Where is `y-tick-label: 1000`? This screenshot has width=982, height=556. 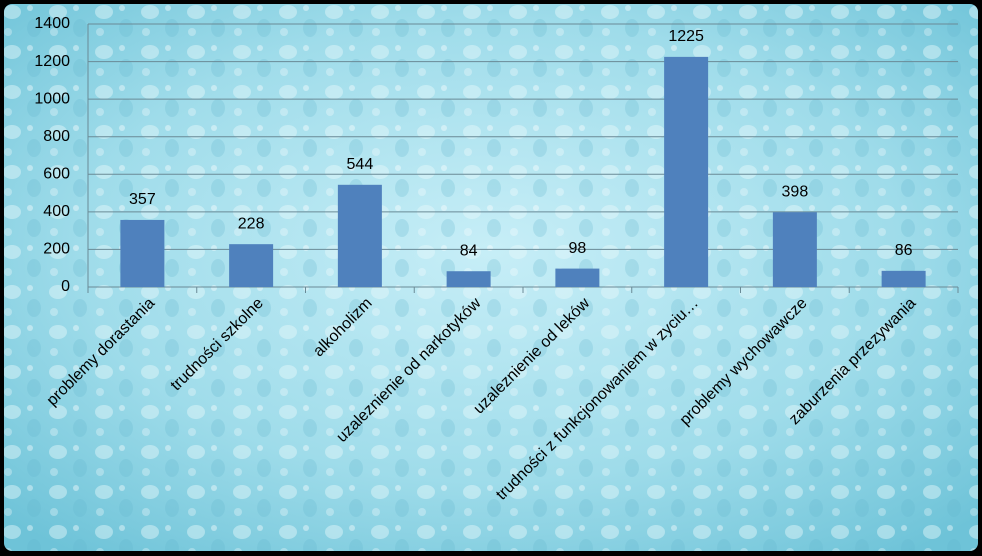
y-tick-label: 1000 is located at coordinates (52, 98).